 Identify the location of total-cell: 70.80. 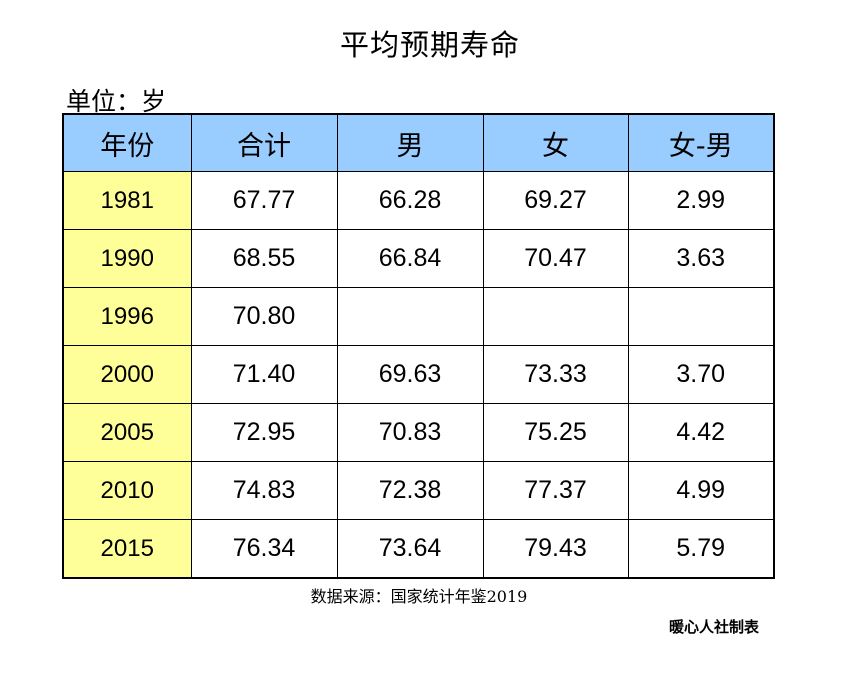
(264, 316).